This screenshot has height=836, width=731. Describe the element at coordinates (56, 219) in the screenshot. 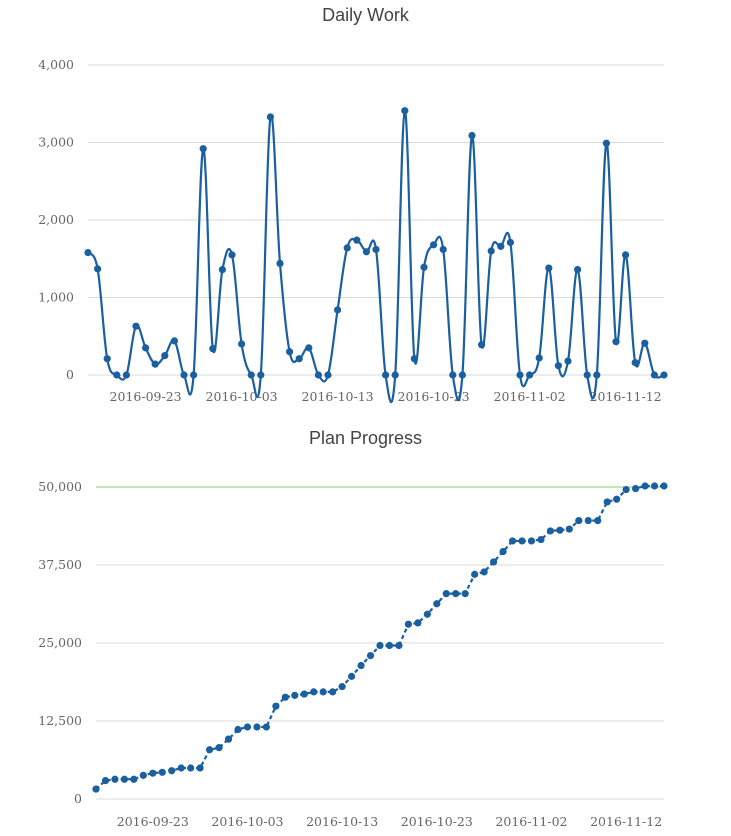

I see `y-tick-label: 2,000` at that location.